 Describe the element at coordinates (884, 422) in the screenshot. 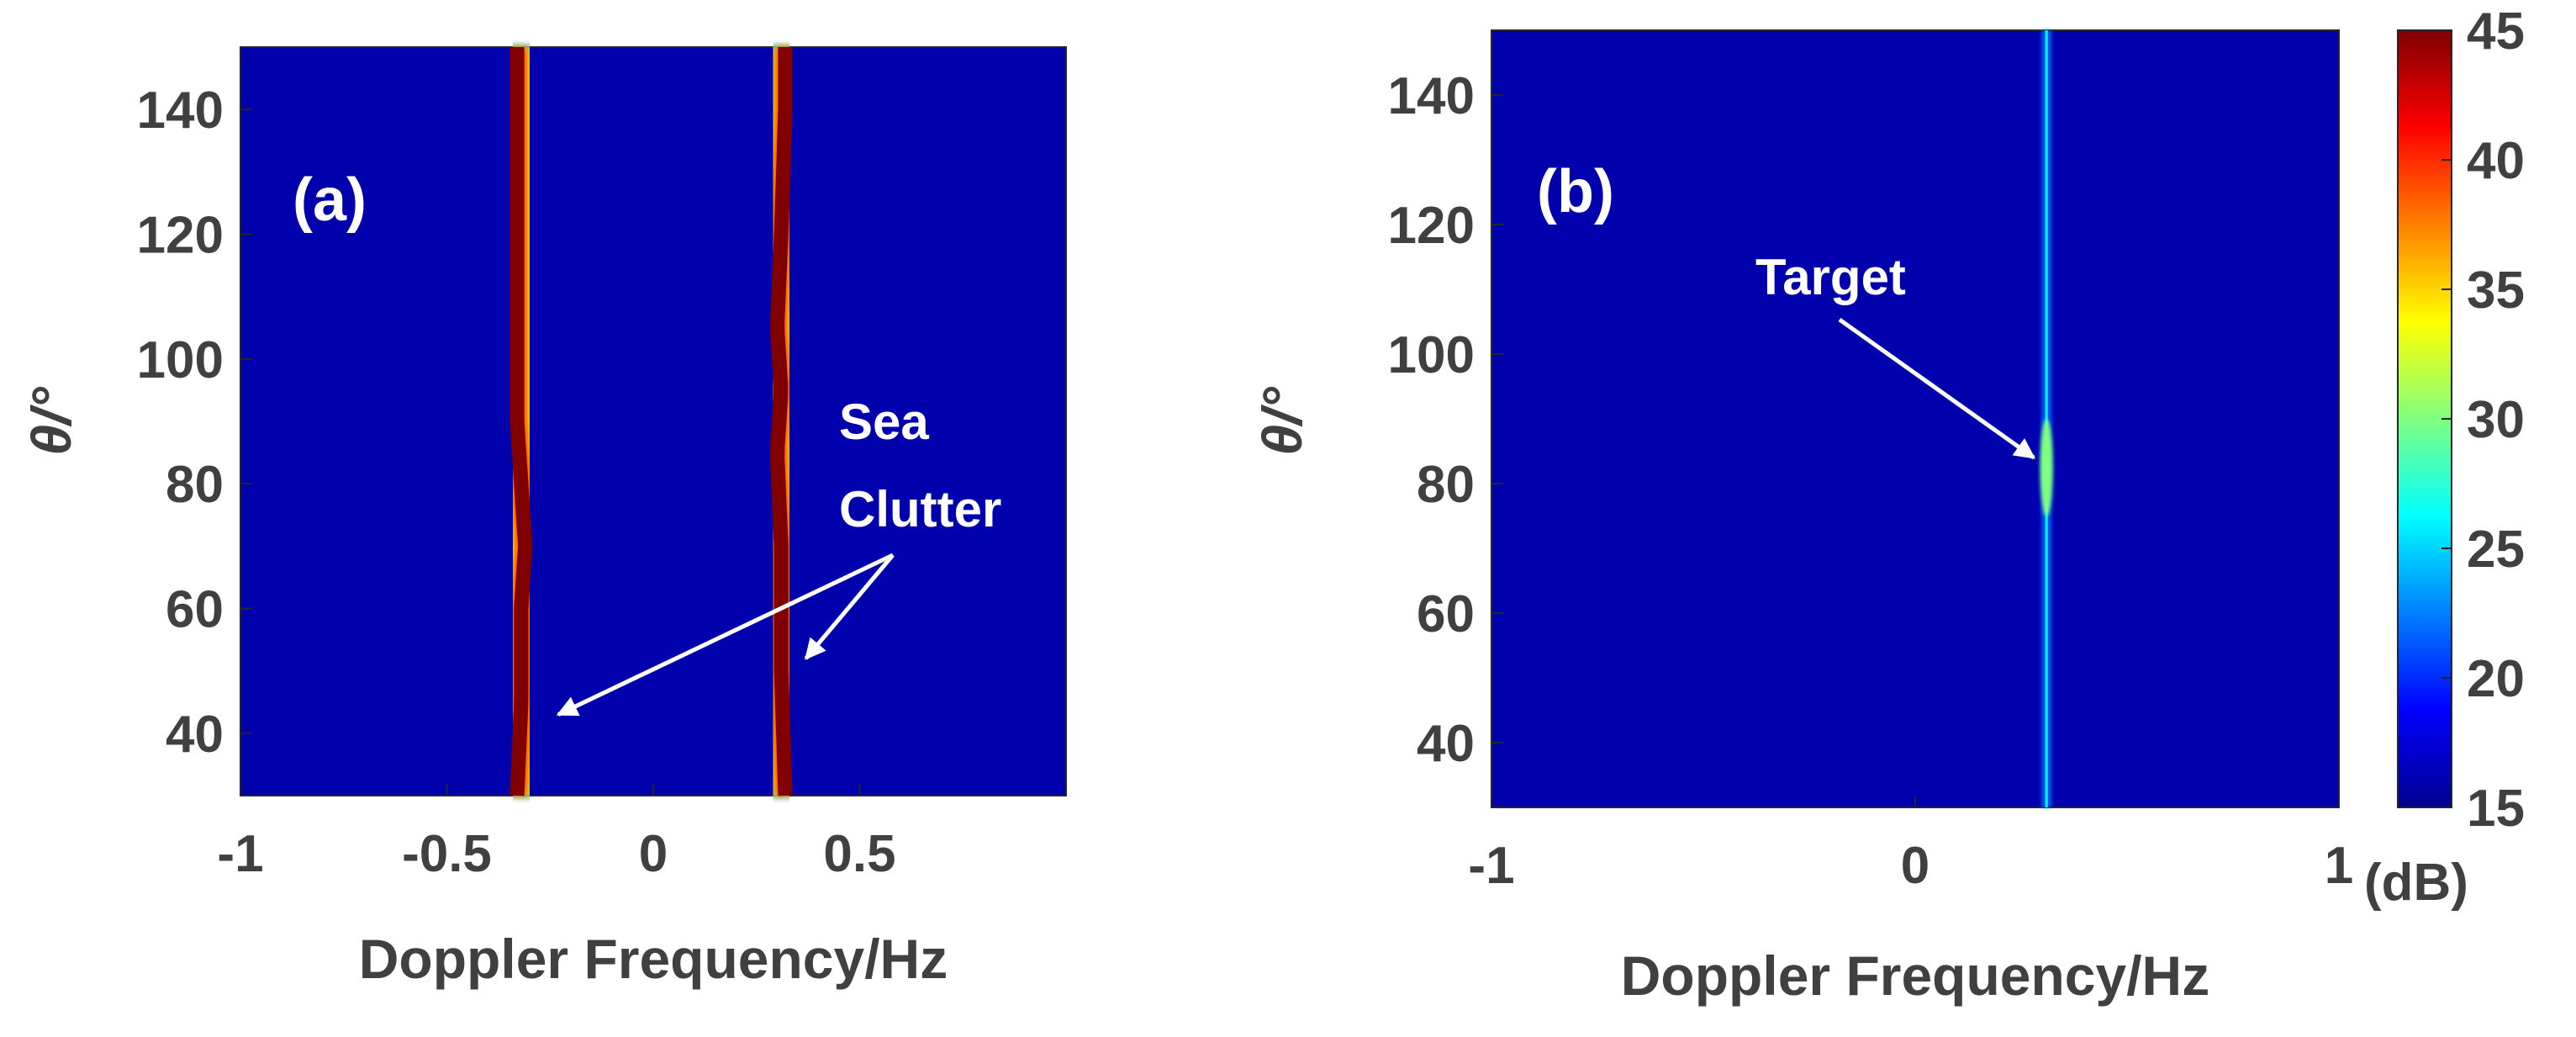

I see `annotation-sea-clutter-line1: Sea` at that location.